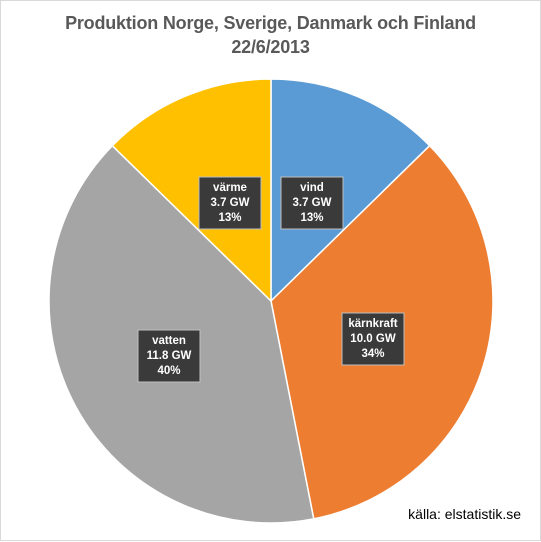  I want to click on data-label-vind: vind 3.7 GW 13%, so click(312, 203).